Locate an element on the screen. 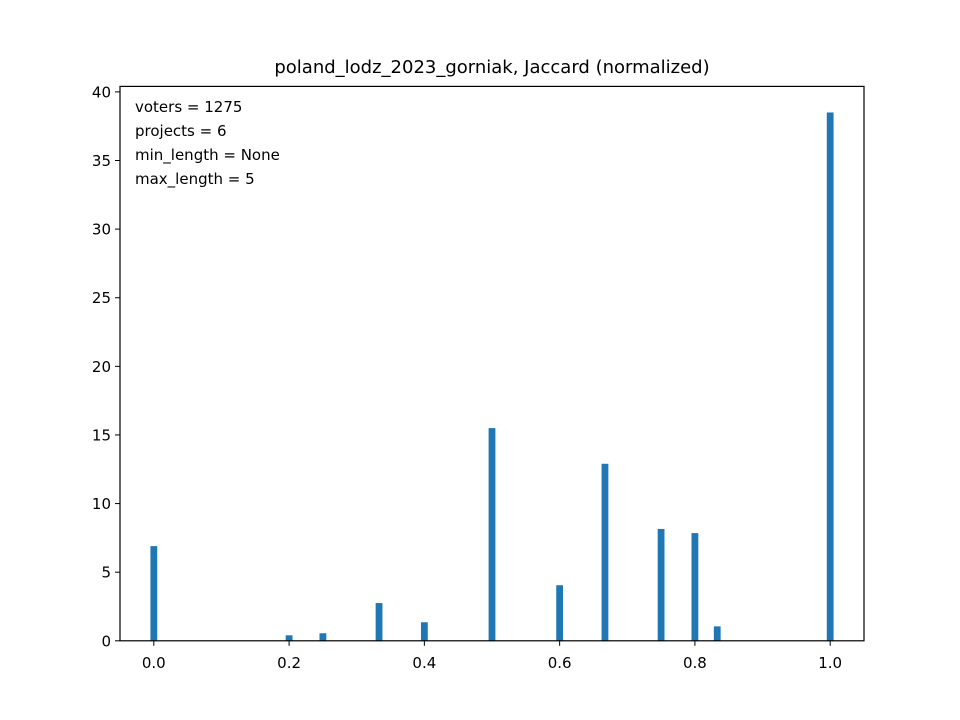  y-tick-label: 5 is located at coordinates (106, 573).